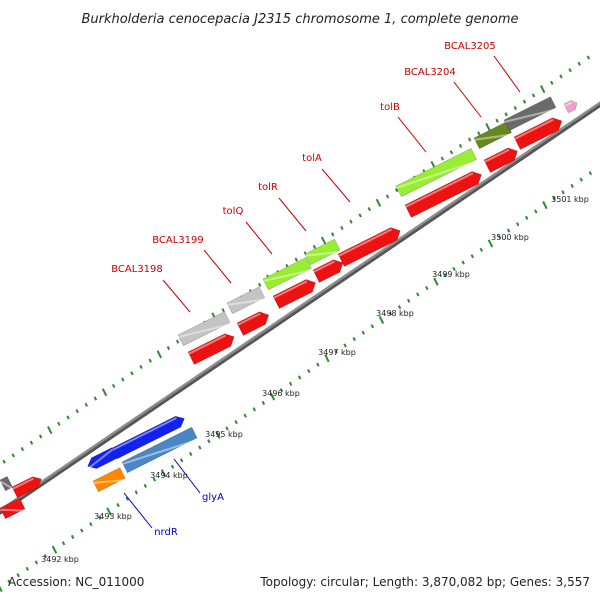 The height and width of the screenshot is (600, 600). What do you see at coordinates (281, 393) in the screenshot?
I see `scale-label: 3496 kbp` at bounding box center [281, 393].